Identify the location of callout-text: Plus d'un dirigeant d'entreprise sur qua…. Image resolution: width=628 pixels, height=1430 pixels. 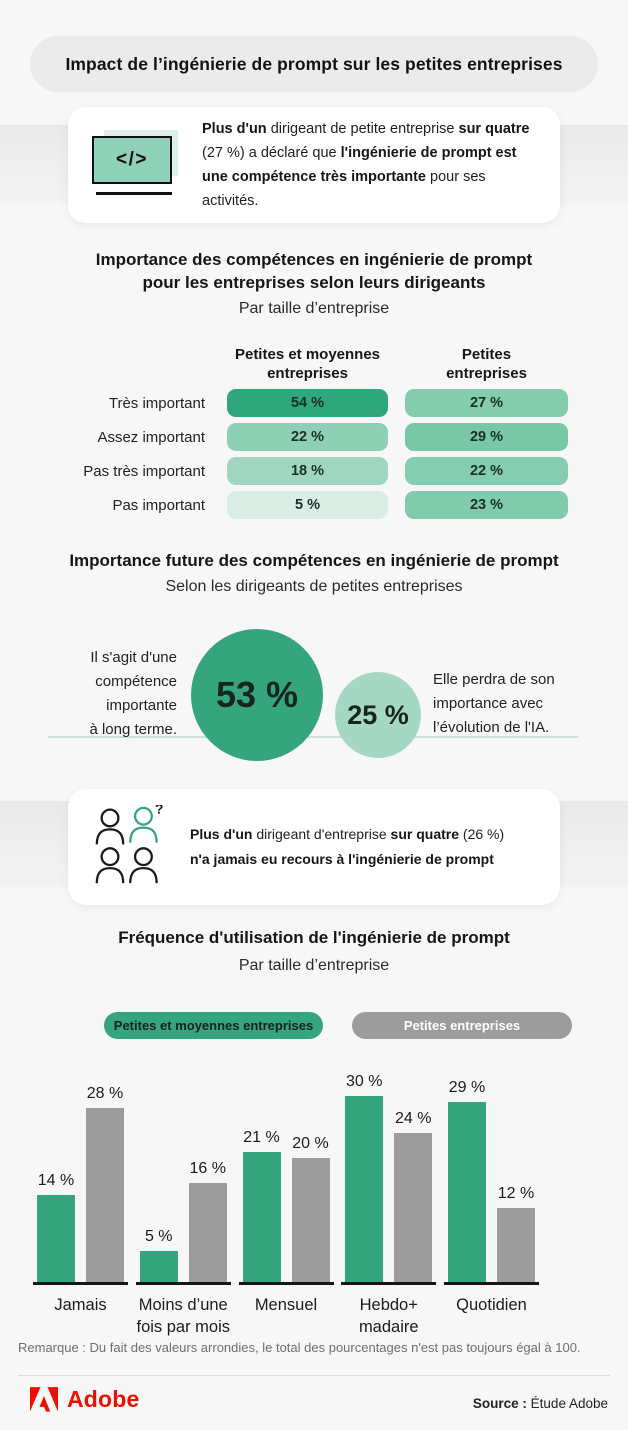
(368, 847).